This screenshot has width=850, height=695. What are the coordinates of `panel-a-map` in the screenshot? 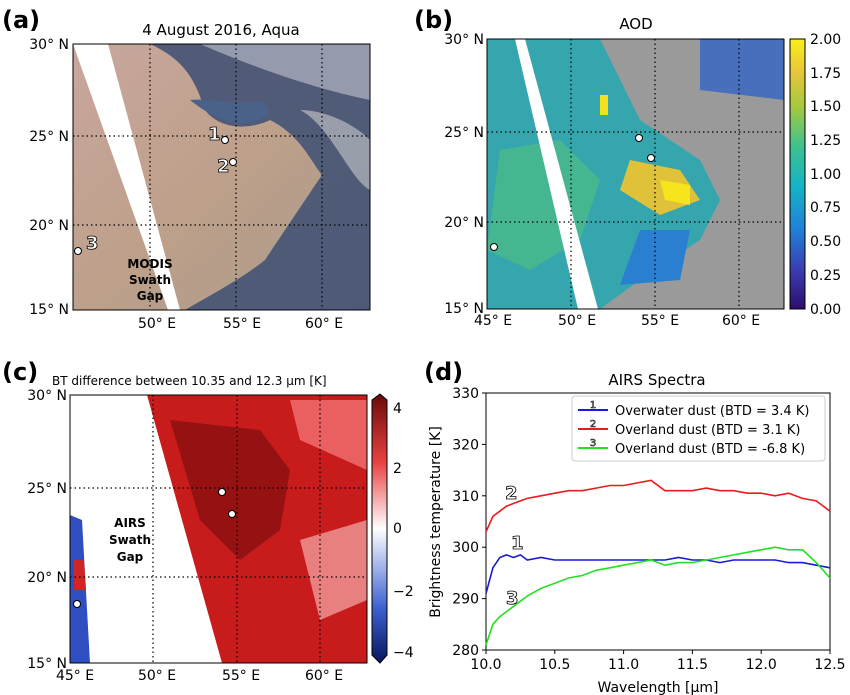 It's located at (221, 177).